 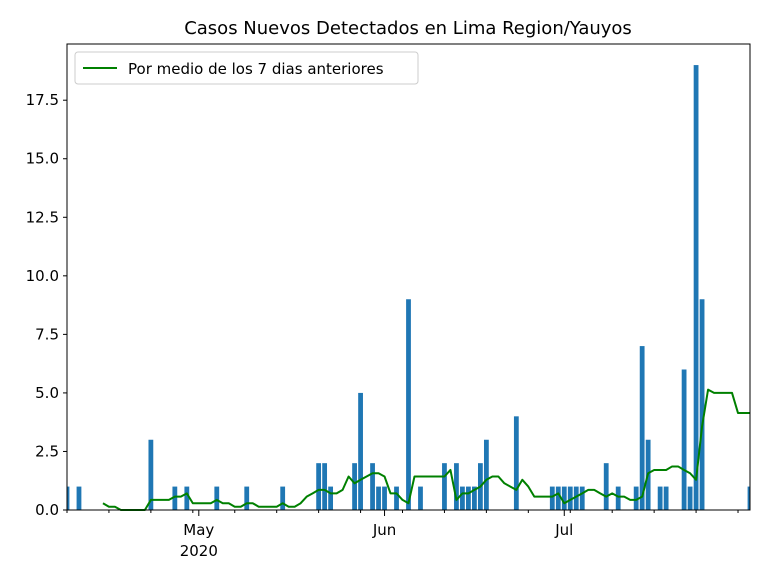 What do you see at coordinates (198, 530) in the screenshot?
I see `x-tick-label: May` at bounding box center [198, 530].